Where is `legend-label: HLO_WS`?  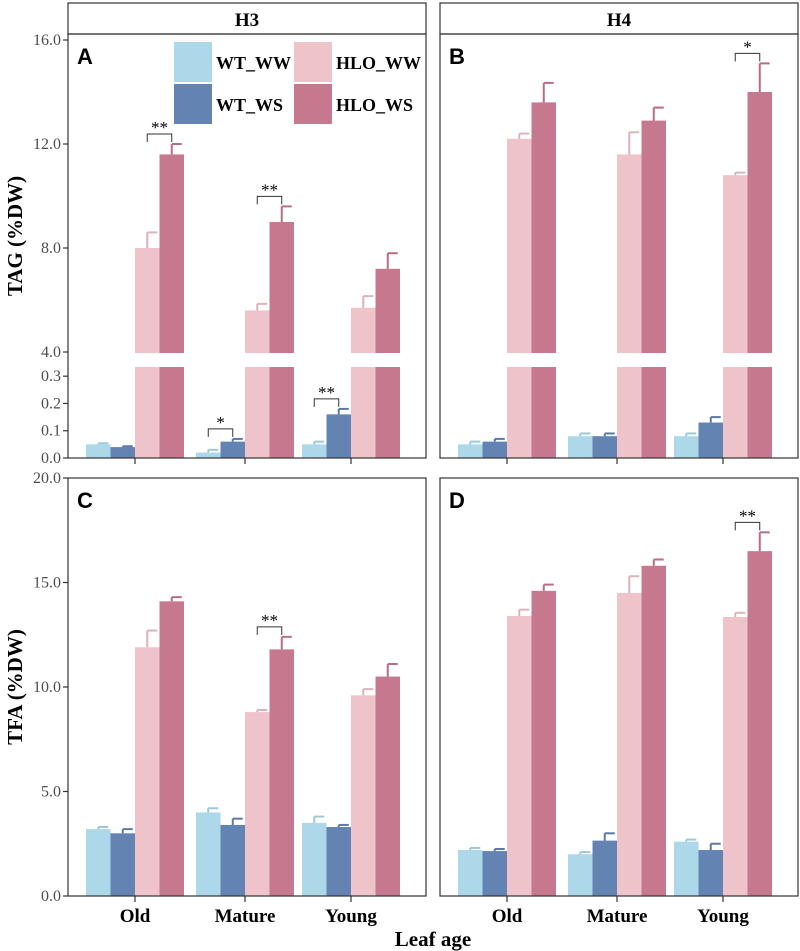
legend-label: HLO_WS is located at coordinates (374, 105).